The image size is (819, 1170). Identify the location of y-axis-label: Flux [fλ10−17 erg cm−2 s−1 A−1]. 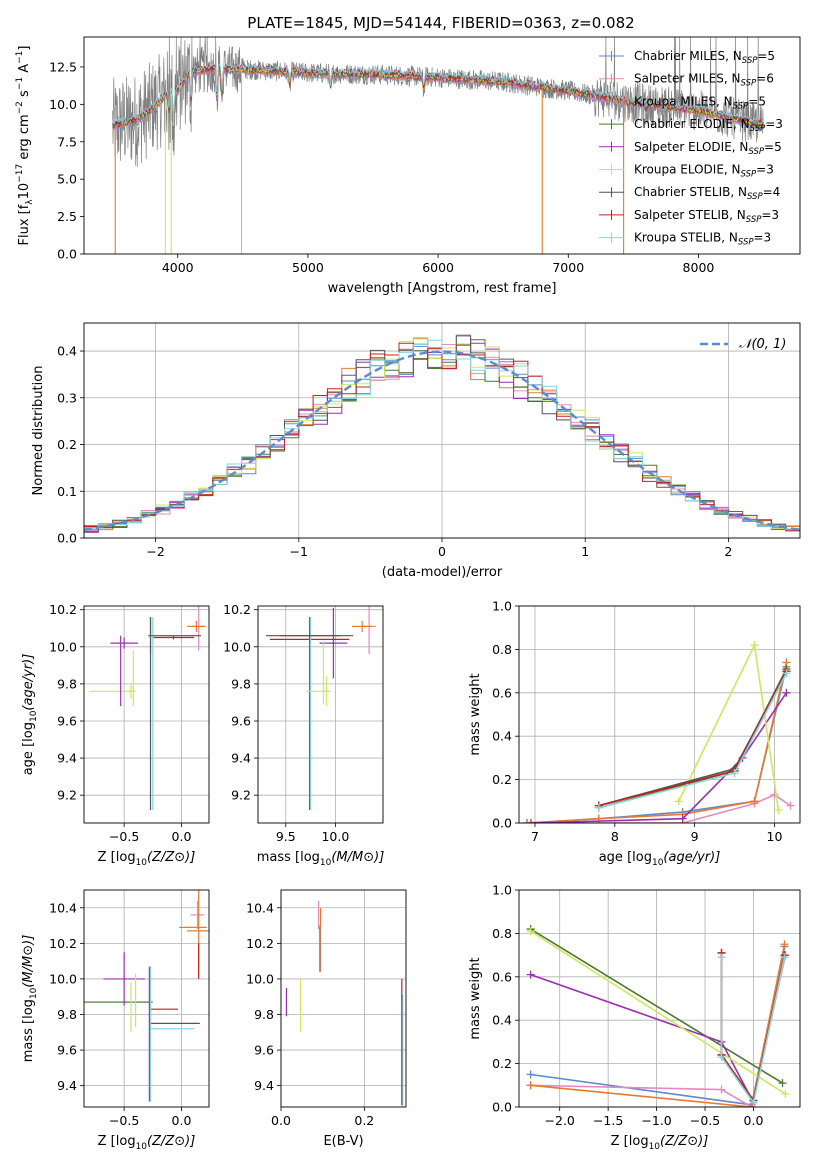
(25, 146).